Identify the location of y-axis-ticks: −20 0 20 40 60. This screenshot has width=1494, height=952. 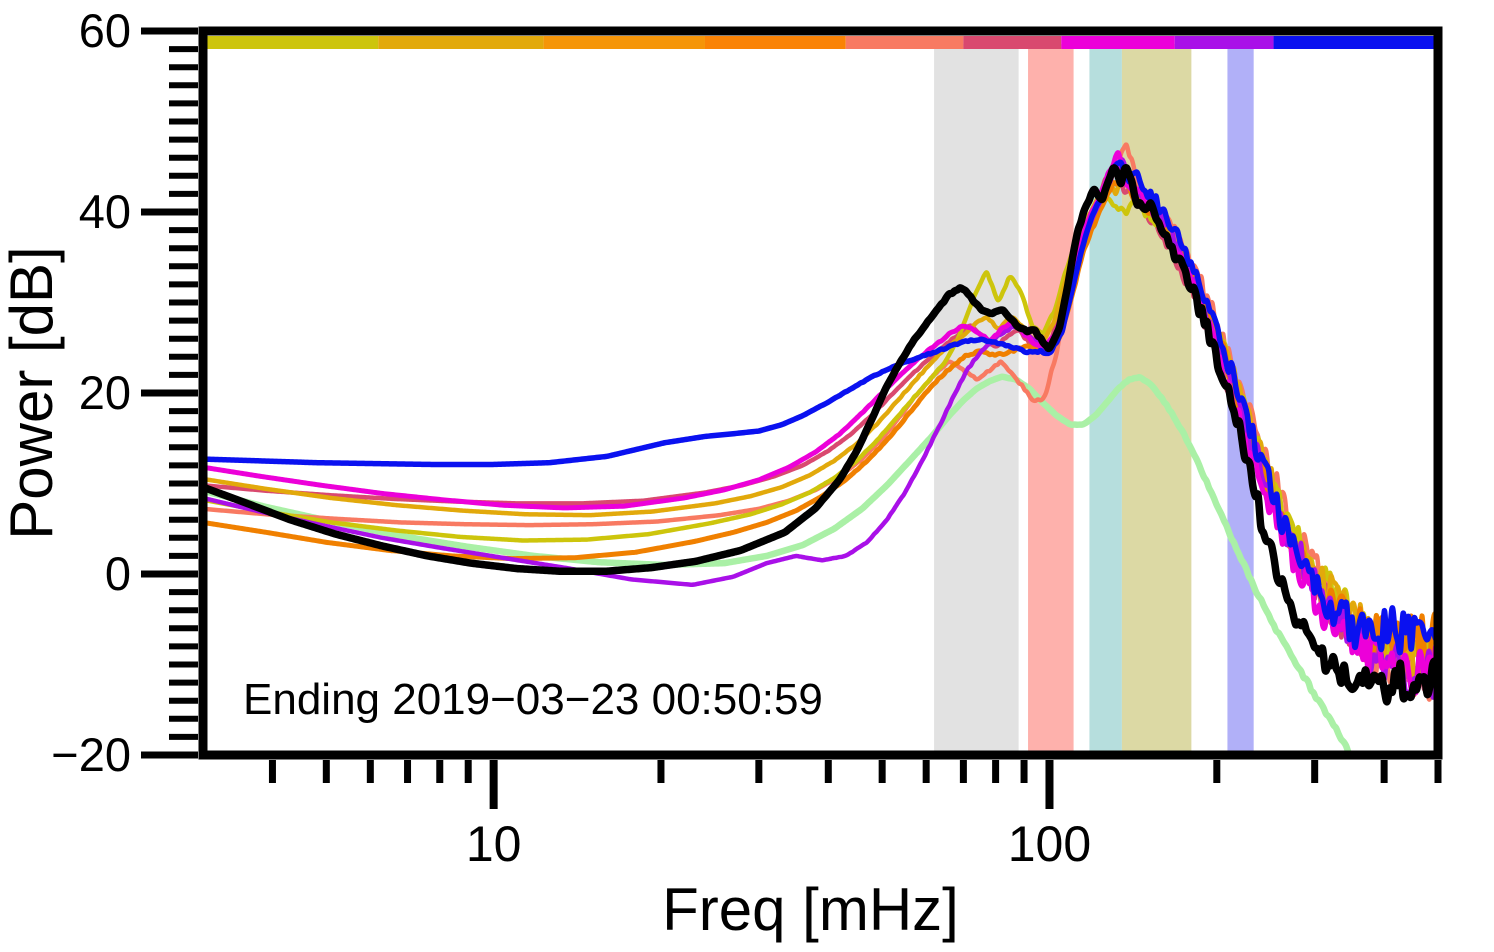
(124, 392).